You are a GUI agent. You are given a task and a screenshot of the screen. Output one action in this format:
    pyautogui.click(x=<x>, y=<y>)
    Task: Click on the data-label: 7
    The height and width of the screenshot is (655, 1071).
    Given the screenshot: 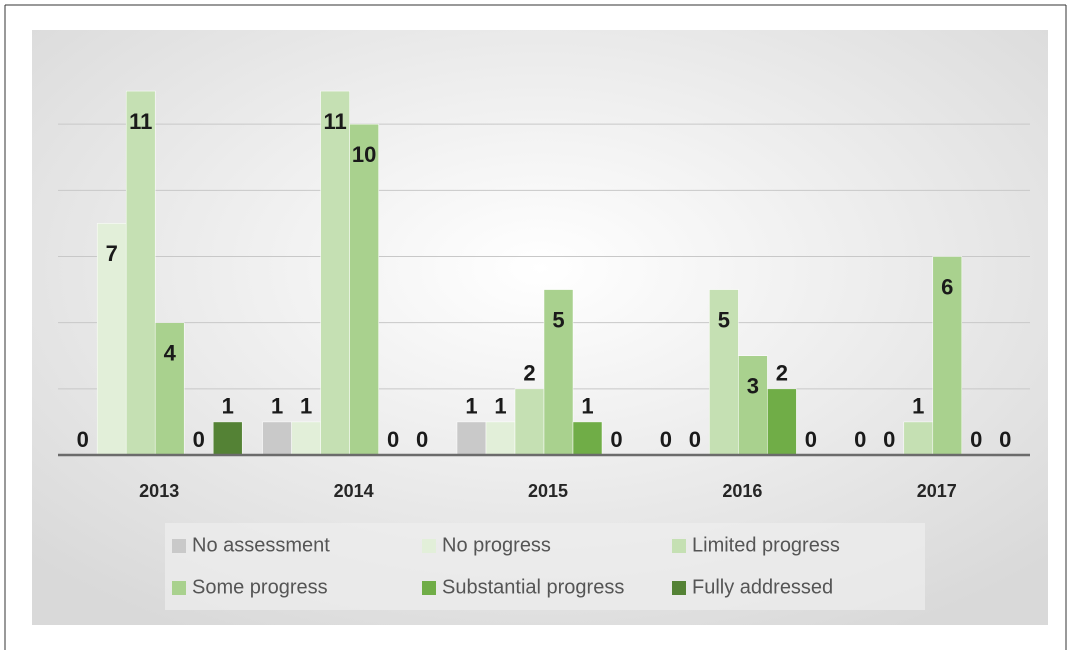 What is the action you would take?
    pyautogui.click(x=112, y=253)
    